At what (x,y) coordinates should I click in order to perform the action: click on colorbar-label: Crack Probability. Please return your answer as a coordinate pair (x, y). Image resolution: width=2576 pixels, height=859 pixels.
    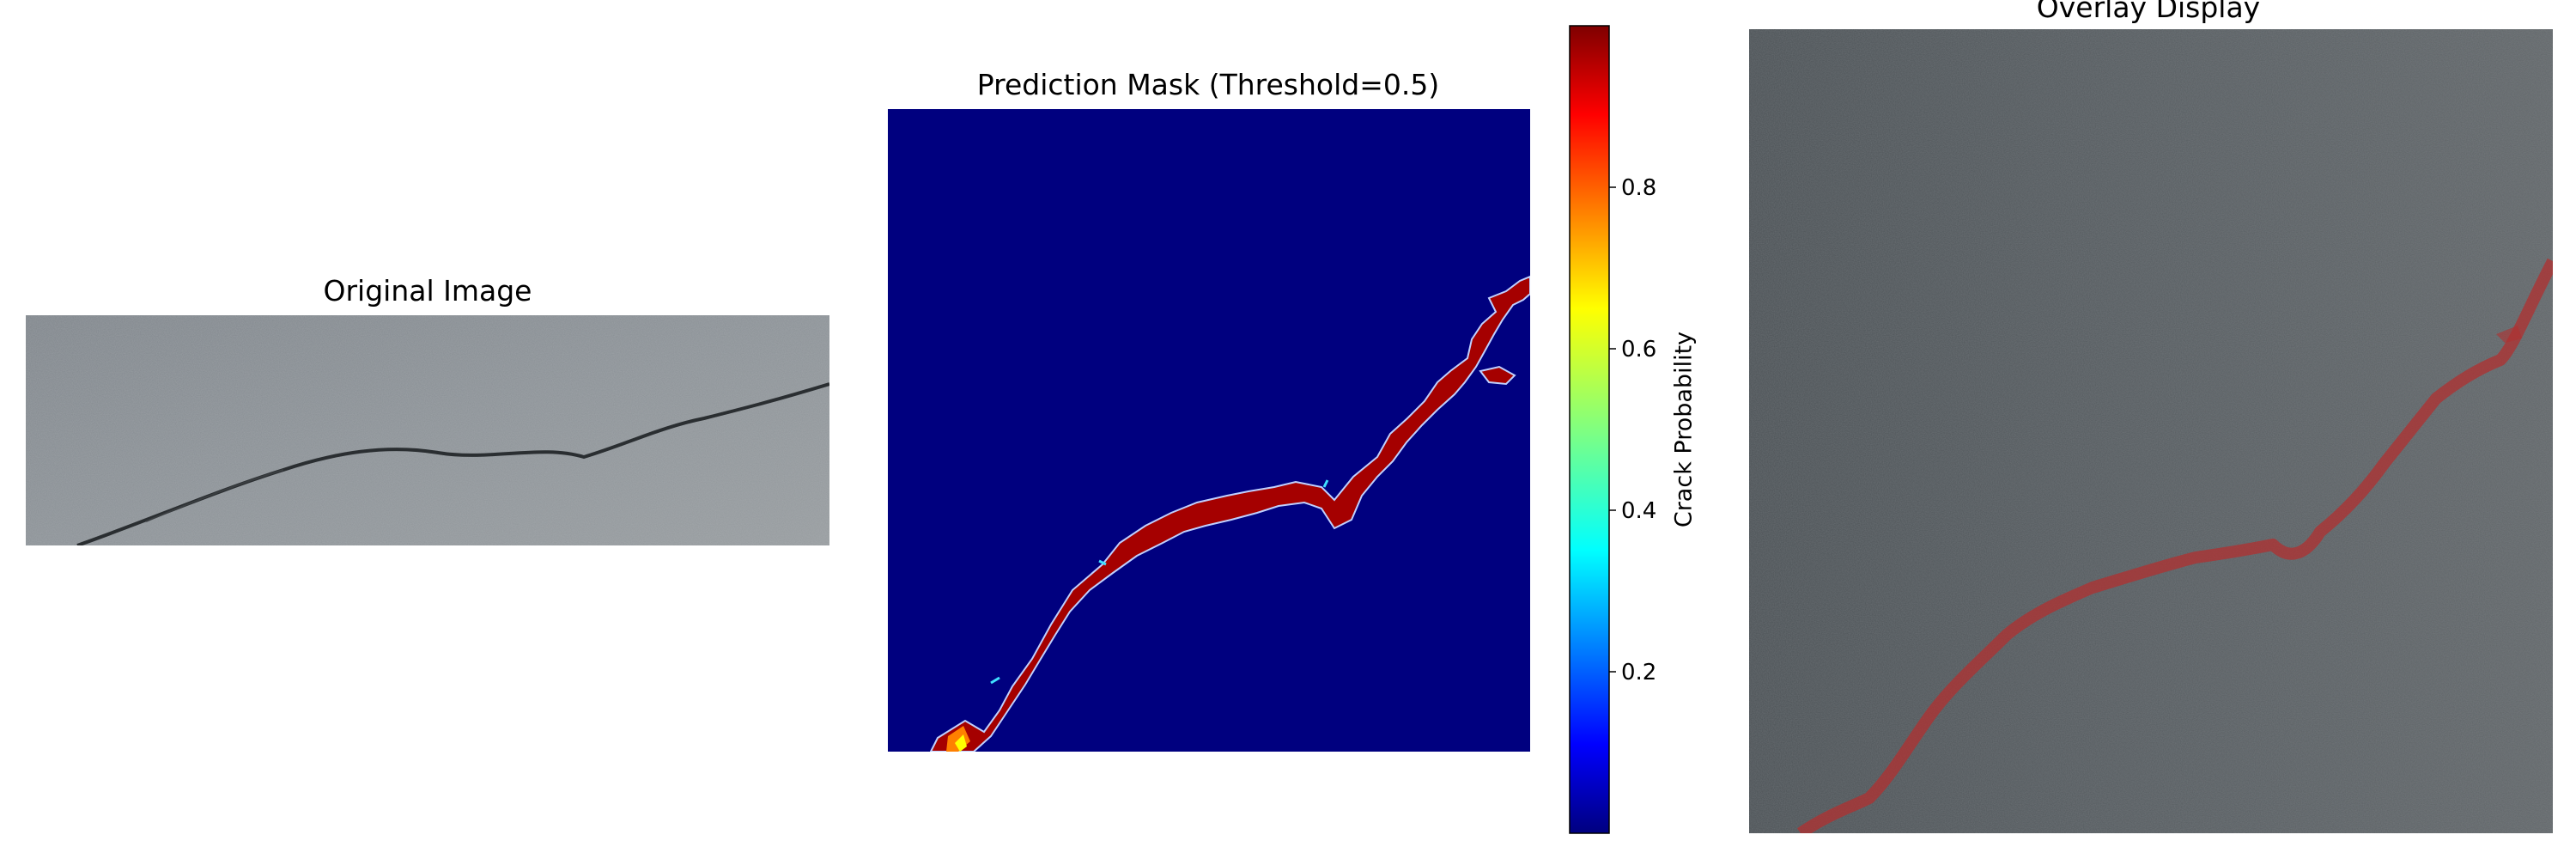
    Looking at the image, I should click on (1684, 430).